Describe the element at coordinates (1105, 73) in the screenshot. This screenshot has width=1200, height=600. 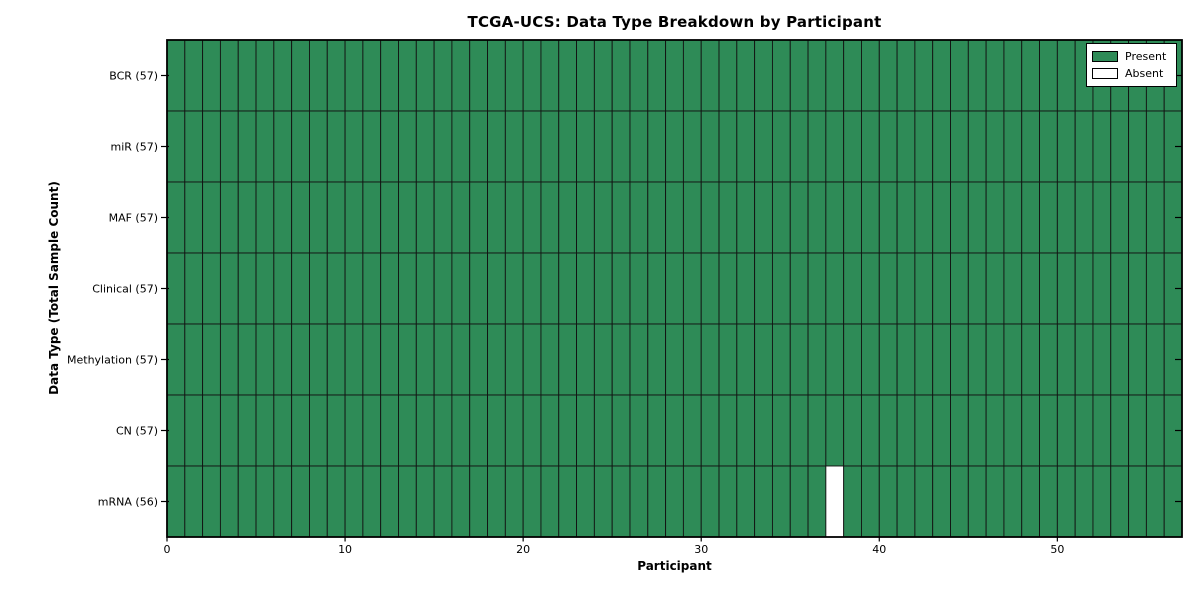
I see `legend-swatch-absent-icon` at that location.